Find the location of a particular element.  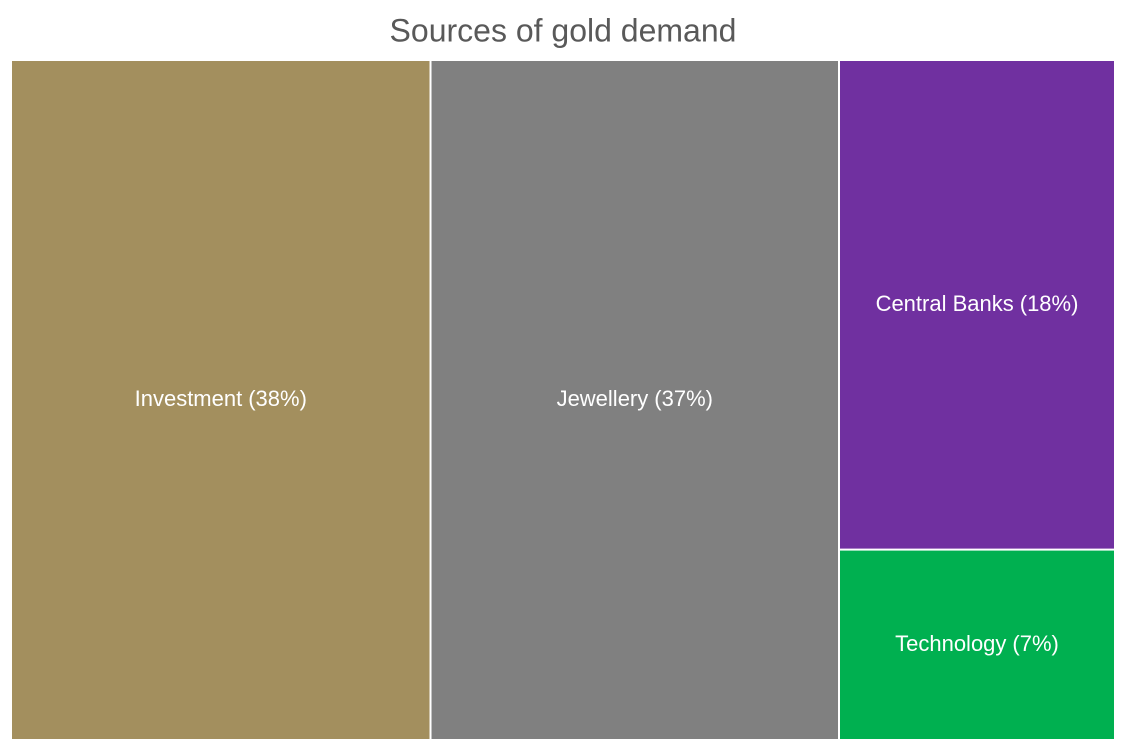

tile-value: (18%) is located at coordinates (1049, 303).